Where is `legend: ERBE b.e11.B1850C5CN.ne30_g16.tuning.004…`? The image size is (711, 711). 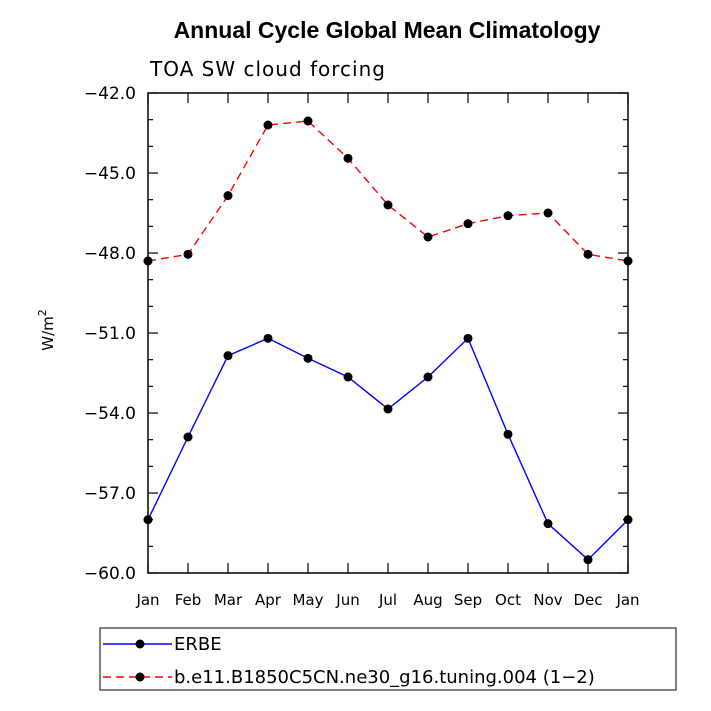 legend: ERBE b.e11.B1850C5CN.ne30_g16.tuning.004… is located at coordinates (388, 659).